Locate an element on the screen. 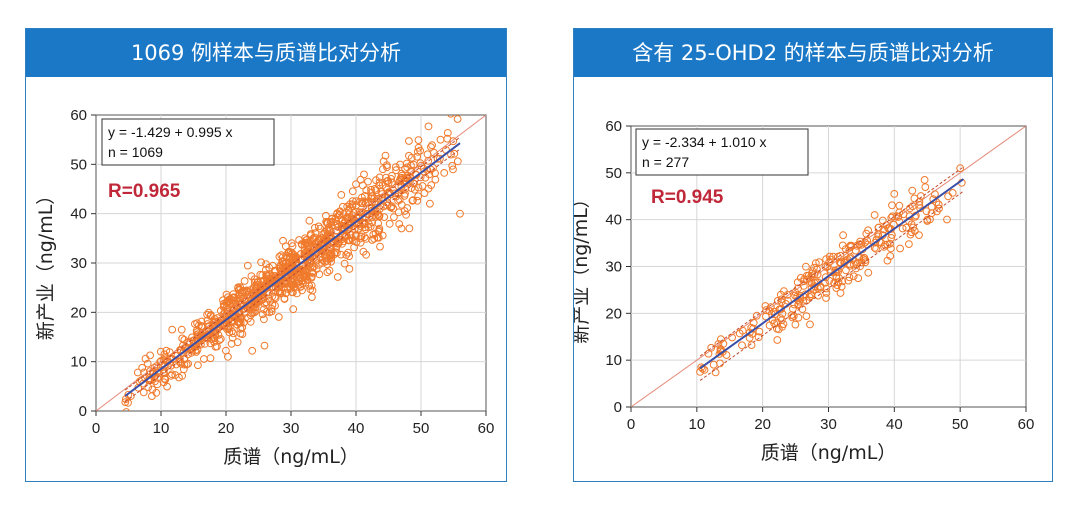 The image size is (1080, 505). confidence-band-line is located at coordinates (831, 261).